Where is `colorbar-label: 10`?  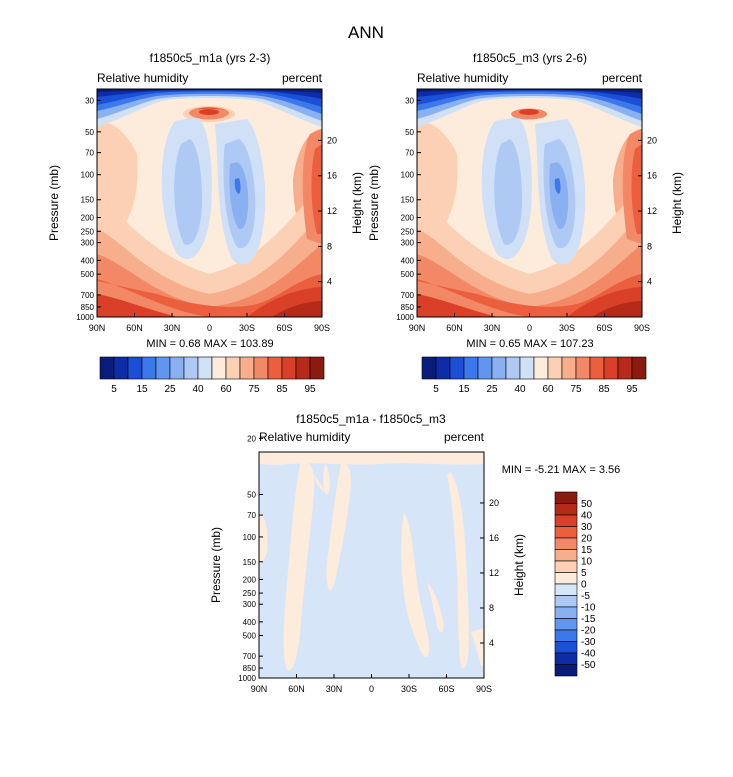 colorbar-label: 10 is located at coordinates (587, 562).